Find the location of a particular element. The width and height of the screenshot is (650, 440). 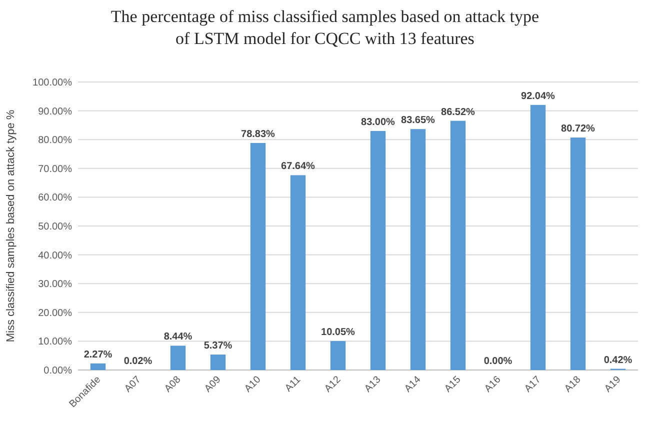

data-label: 67.64% is located at coordinates (298, 166).